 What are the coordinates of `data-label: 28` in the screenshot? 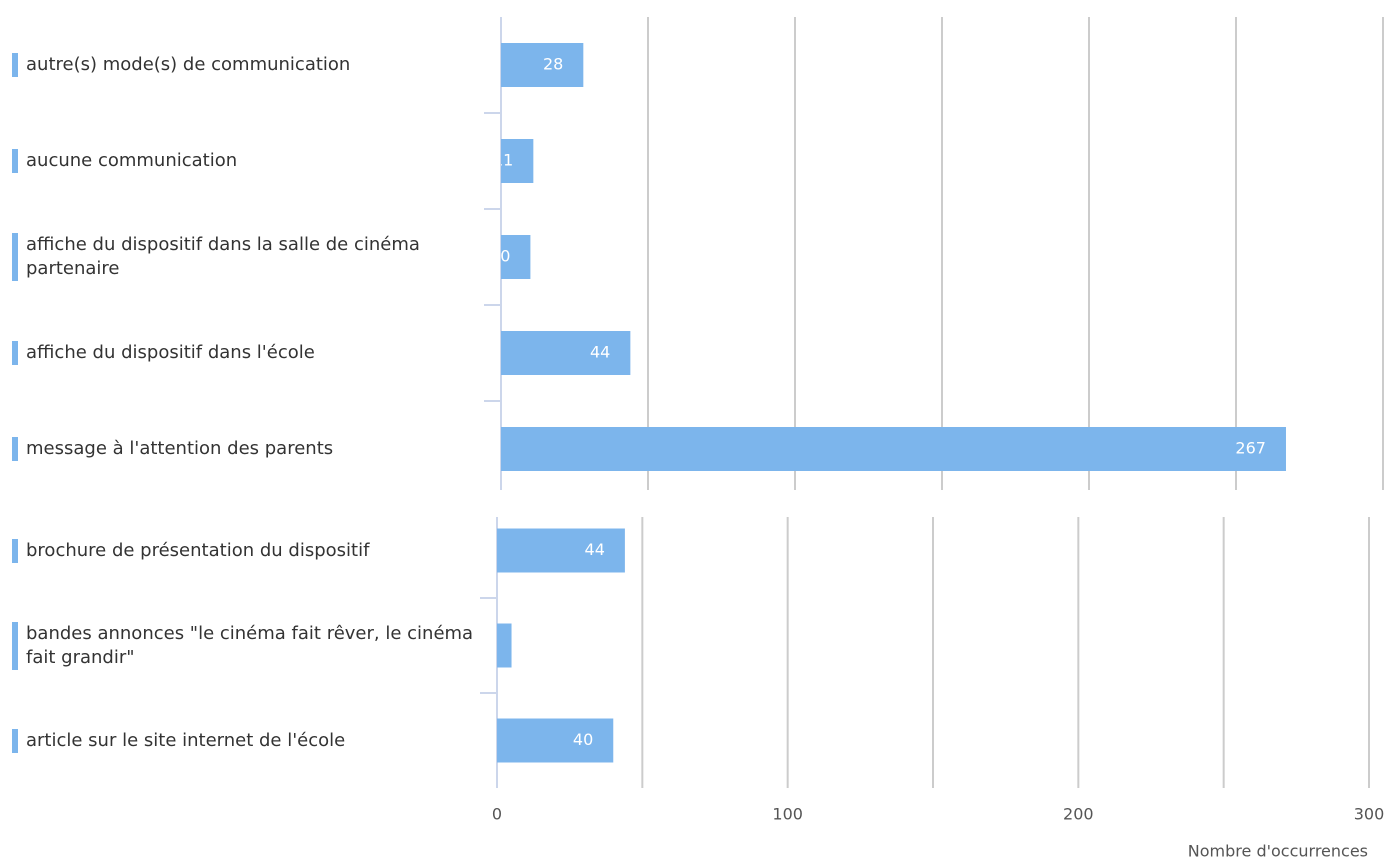 It's located at (553, 64).